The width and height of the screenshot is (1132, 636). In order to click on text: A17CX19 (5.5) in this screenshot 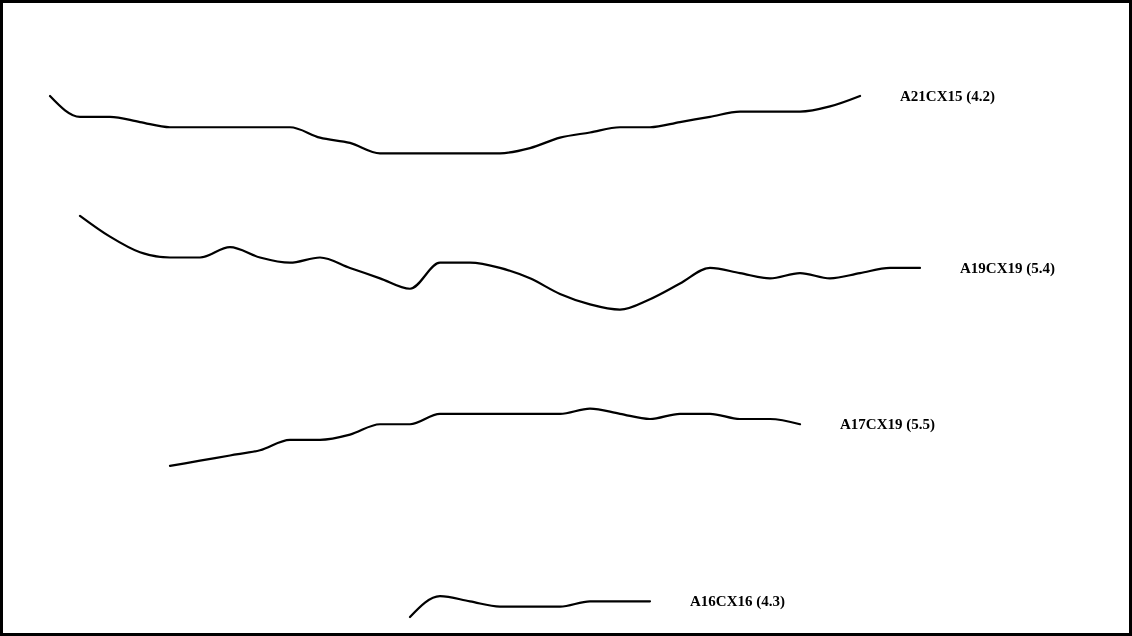, I will do `click(887, 425)`.